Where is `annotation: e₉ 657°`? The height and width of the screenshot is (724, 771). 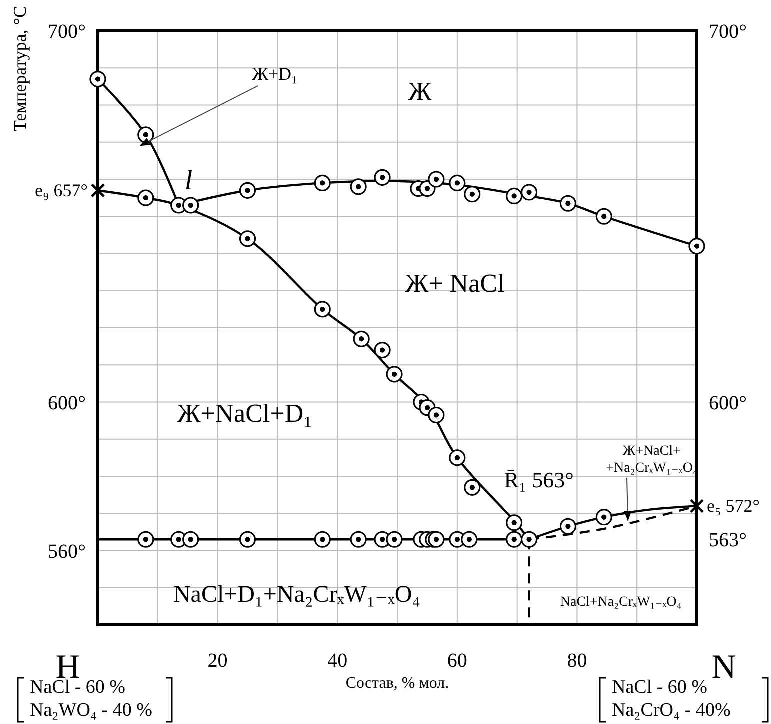
annotation: e₉ 657° is located at coordinates (61, 190).